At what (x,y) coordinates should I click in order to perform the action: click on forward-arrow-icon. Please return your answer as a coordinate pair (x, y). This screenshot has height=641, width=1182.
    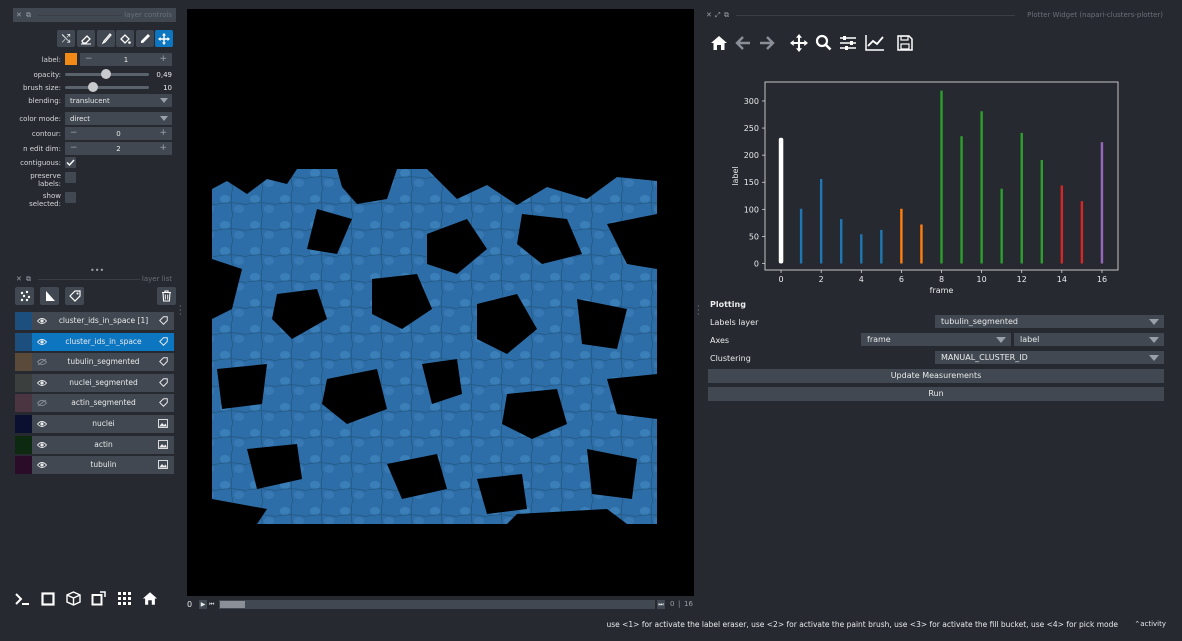
    Looking at the image, I should click on (767, 43).